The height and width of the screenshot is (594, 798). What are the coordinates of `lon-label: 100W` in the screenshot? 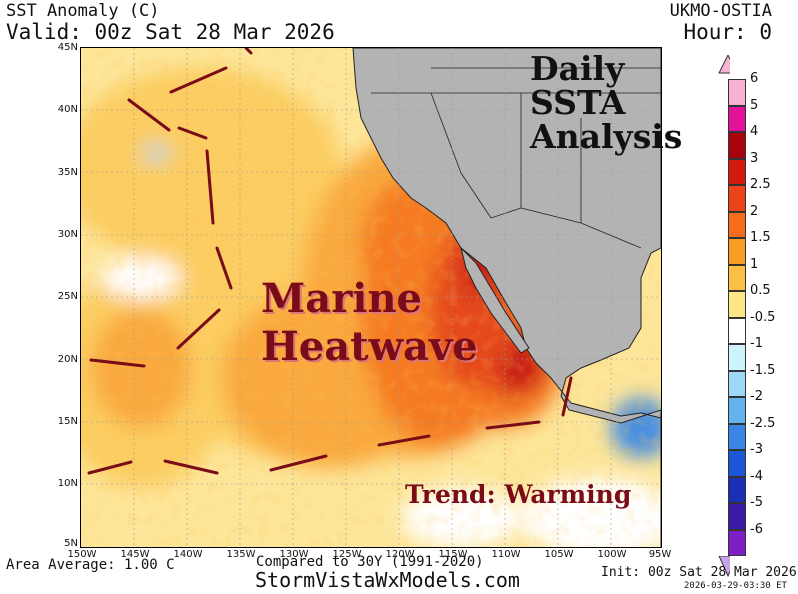 It's located at (612, 554).